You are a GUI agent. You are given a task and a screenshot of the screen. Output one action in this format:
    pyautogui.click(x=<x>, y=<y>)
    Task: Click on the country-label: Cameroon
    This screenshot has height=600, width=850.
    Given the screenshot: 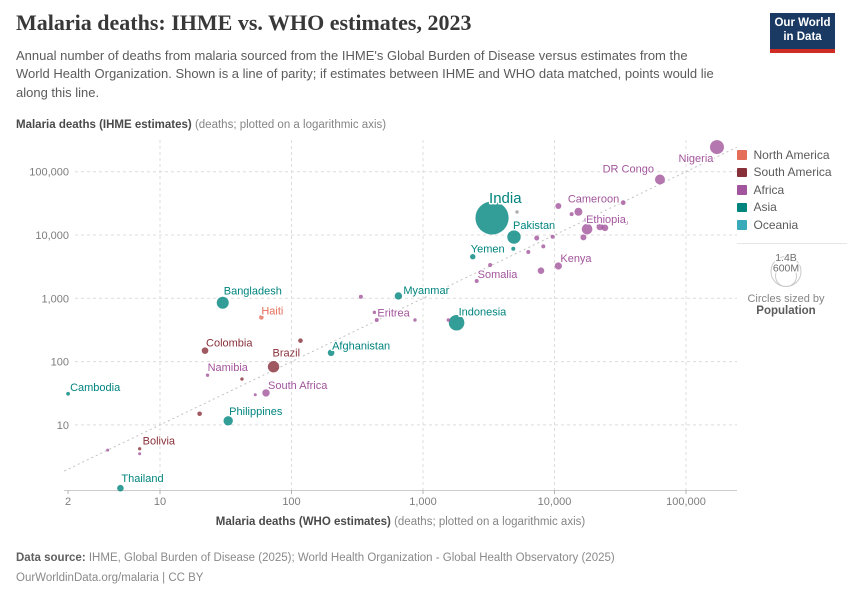 What is the action you would take?
    pyautogui.click(x=593, y=200)
    